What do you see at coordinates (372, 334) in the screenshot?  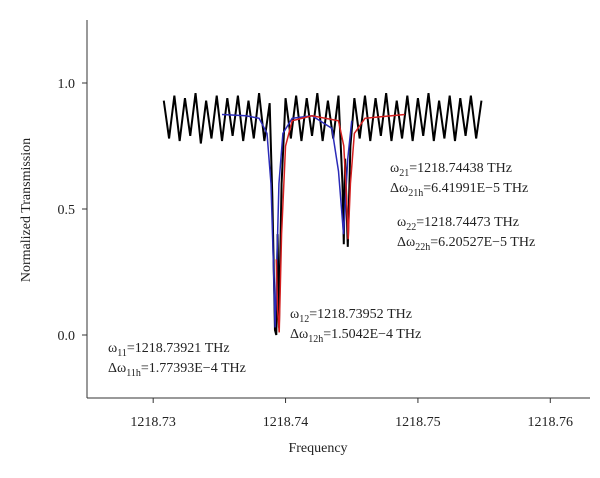 I see `annotation-text: =1.5042E−4 THz` at bounding box center [372, 334].